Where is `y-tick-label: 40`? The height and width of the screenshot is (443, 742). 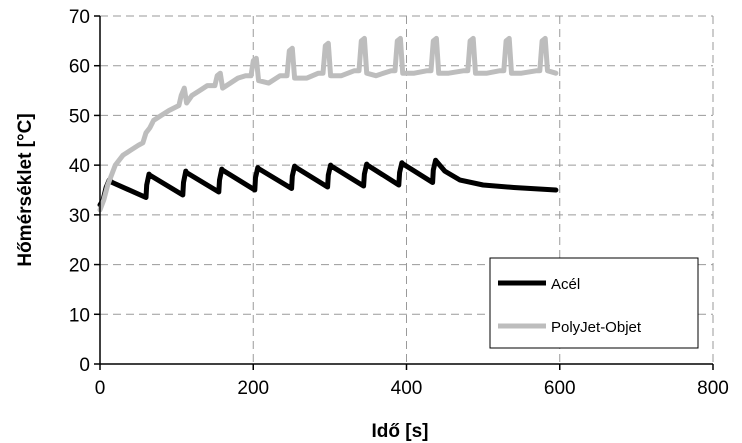
y-tick-label: 40 is located at coordinates (79, 166).